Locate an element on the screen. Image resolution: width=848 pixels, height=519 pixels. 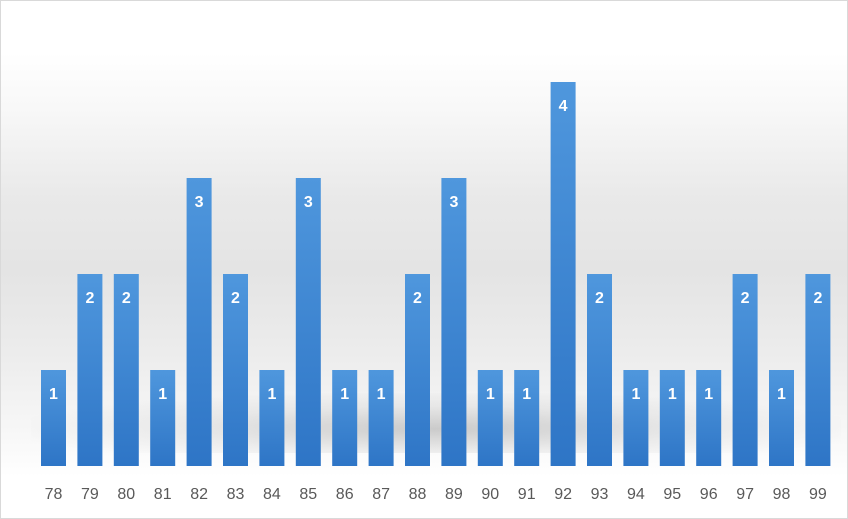
x-tick-label-97: 97 is located at coordinates (745, 494).